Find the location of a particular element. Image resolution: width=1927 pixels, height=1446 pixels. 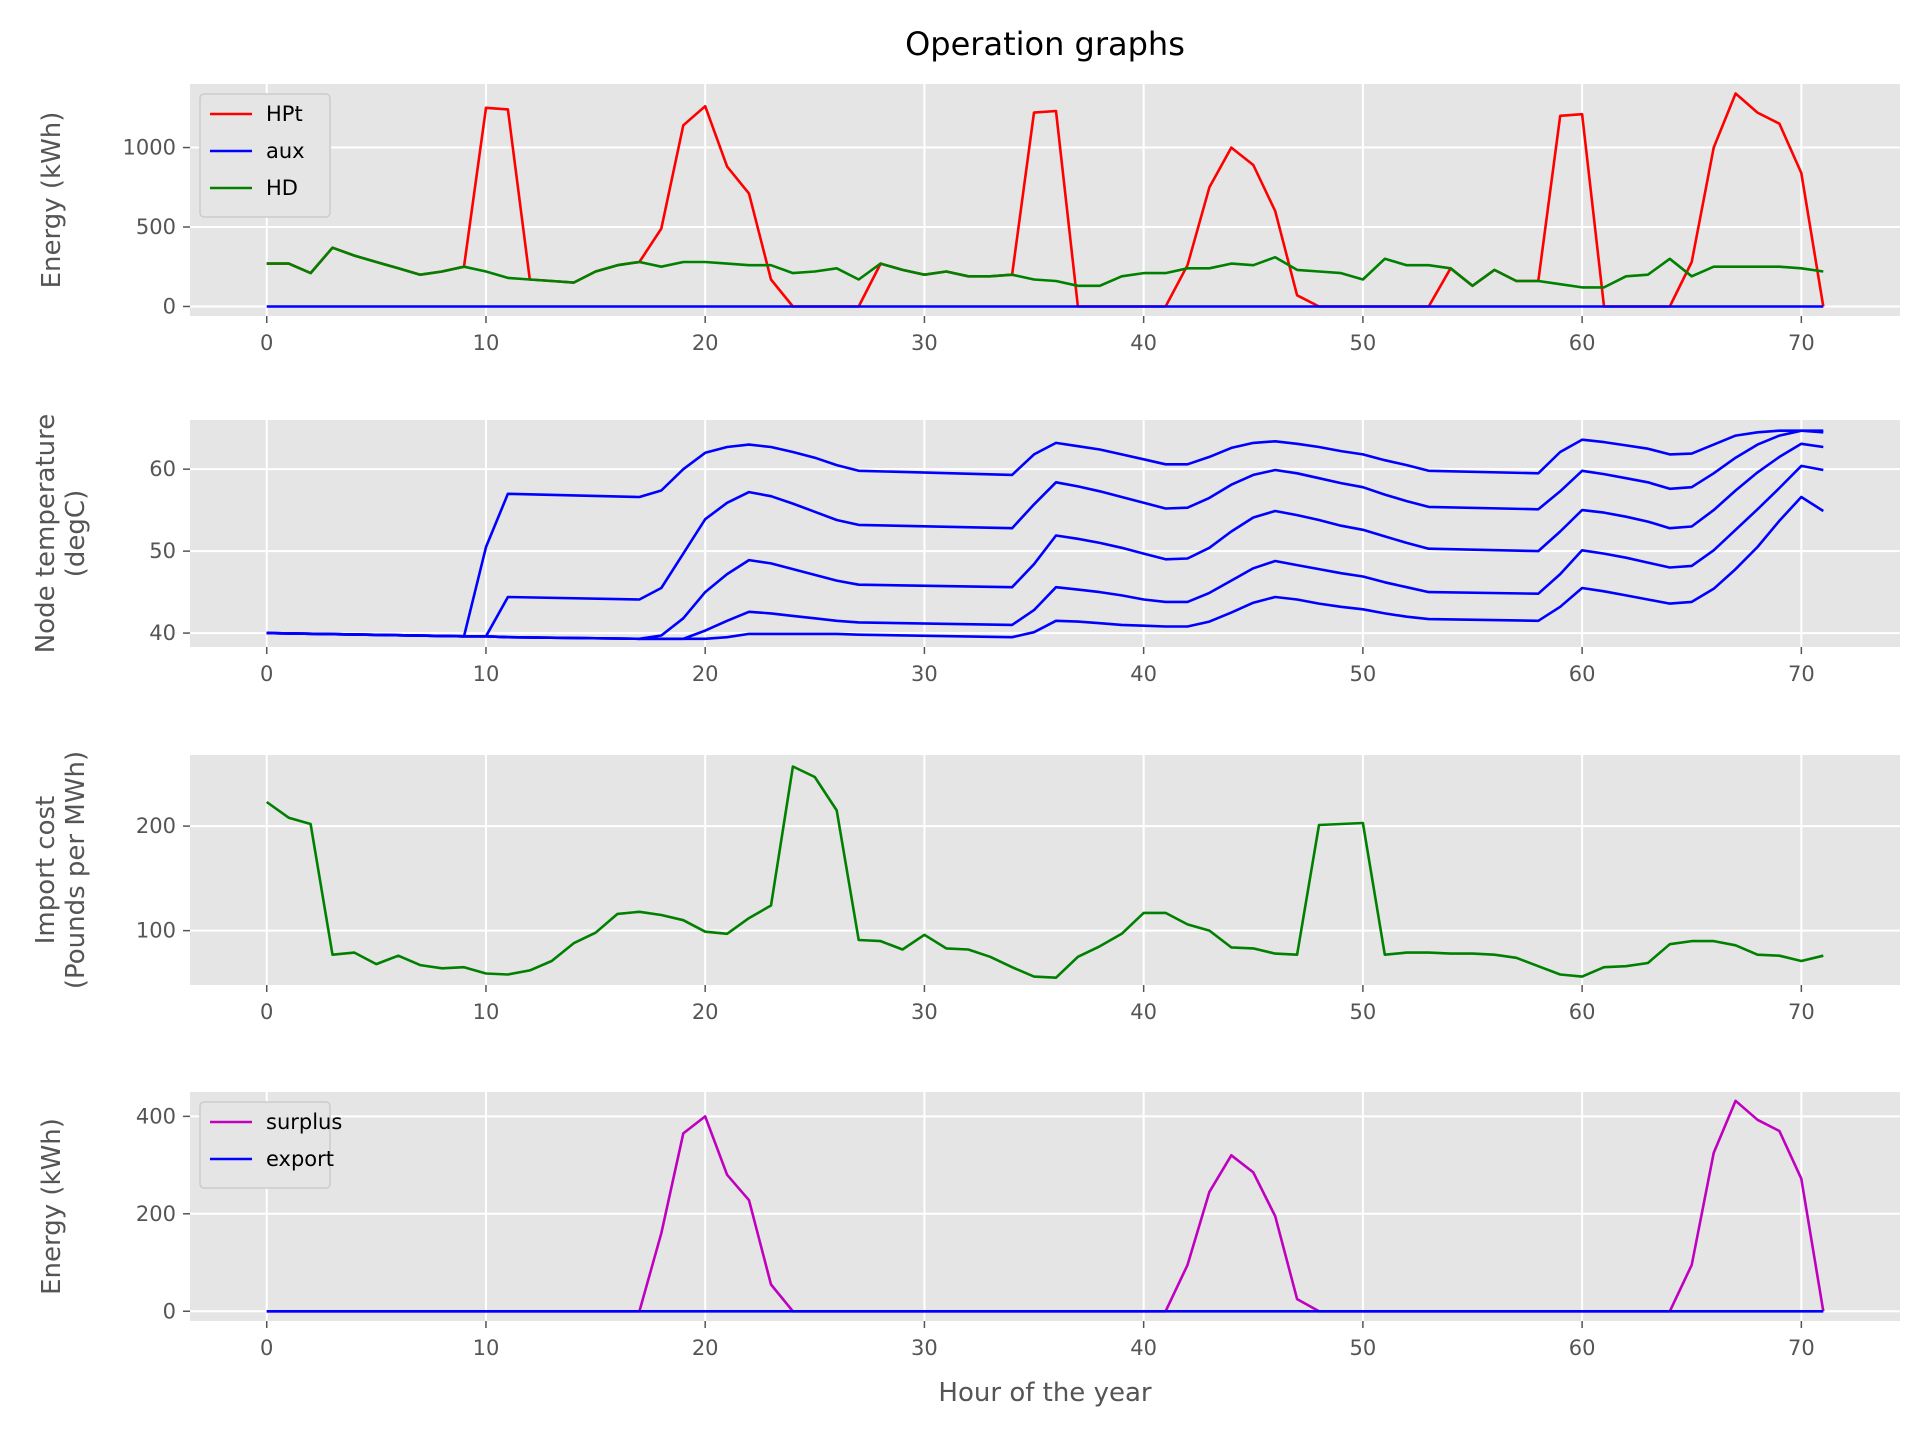

series-line-HD is located at coordinates (1045, 267).